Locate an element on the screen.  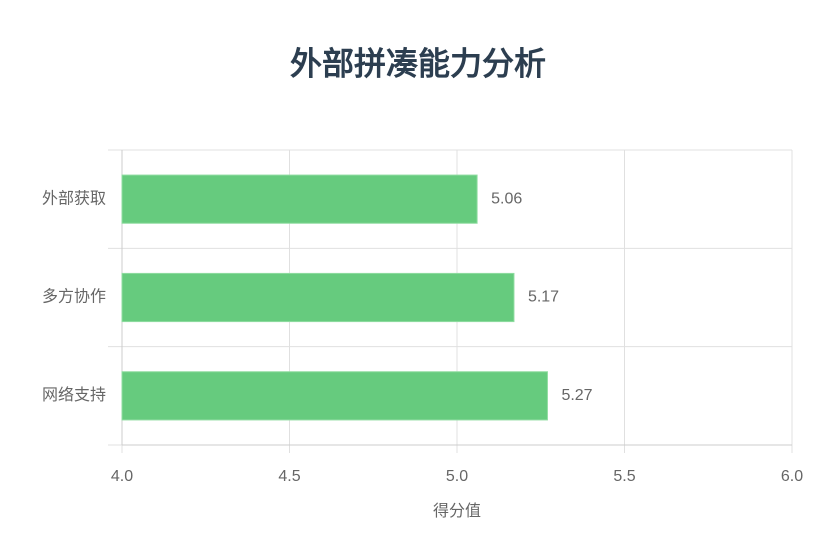
value-label: 5.06 is located at coordinates (506, 198).